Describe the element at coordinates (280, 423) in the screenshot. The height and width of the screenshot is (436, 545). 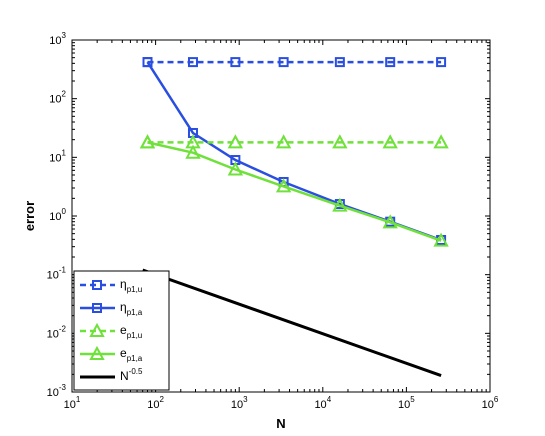
I see `x-axis-title: N` at that location.